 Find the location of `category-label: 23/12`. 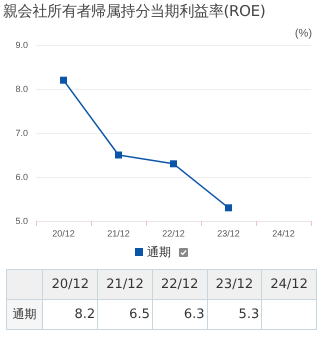

category-label: 23/12 is located at coordinates (235, 284).